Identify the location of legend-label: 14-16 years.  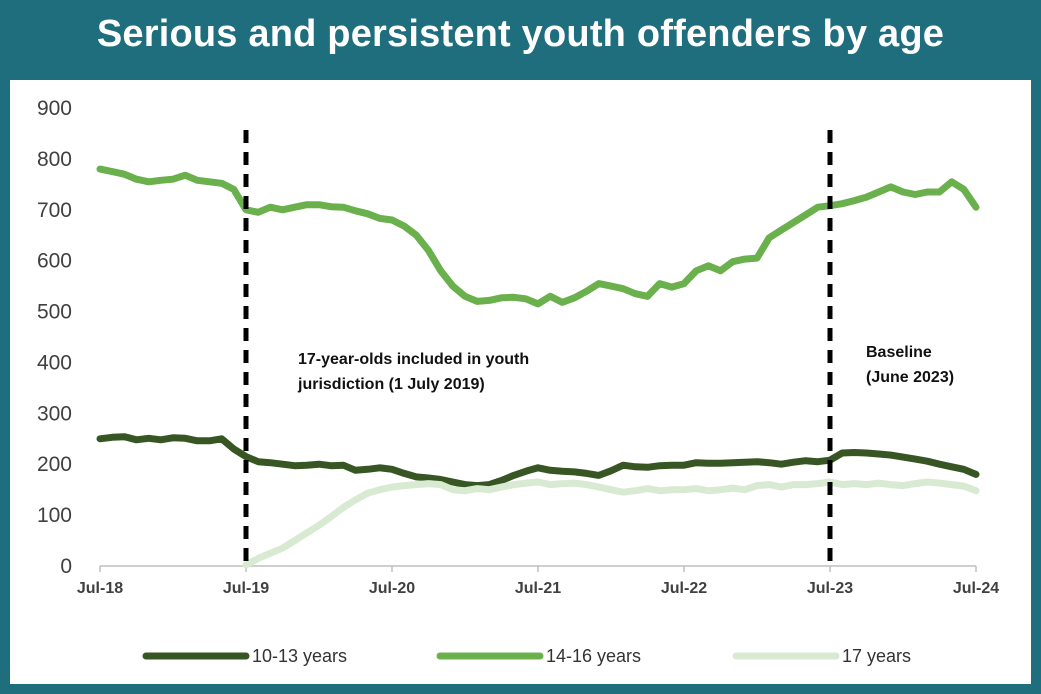
(593, 656).